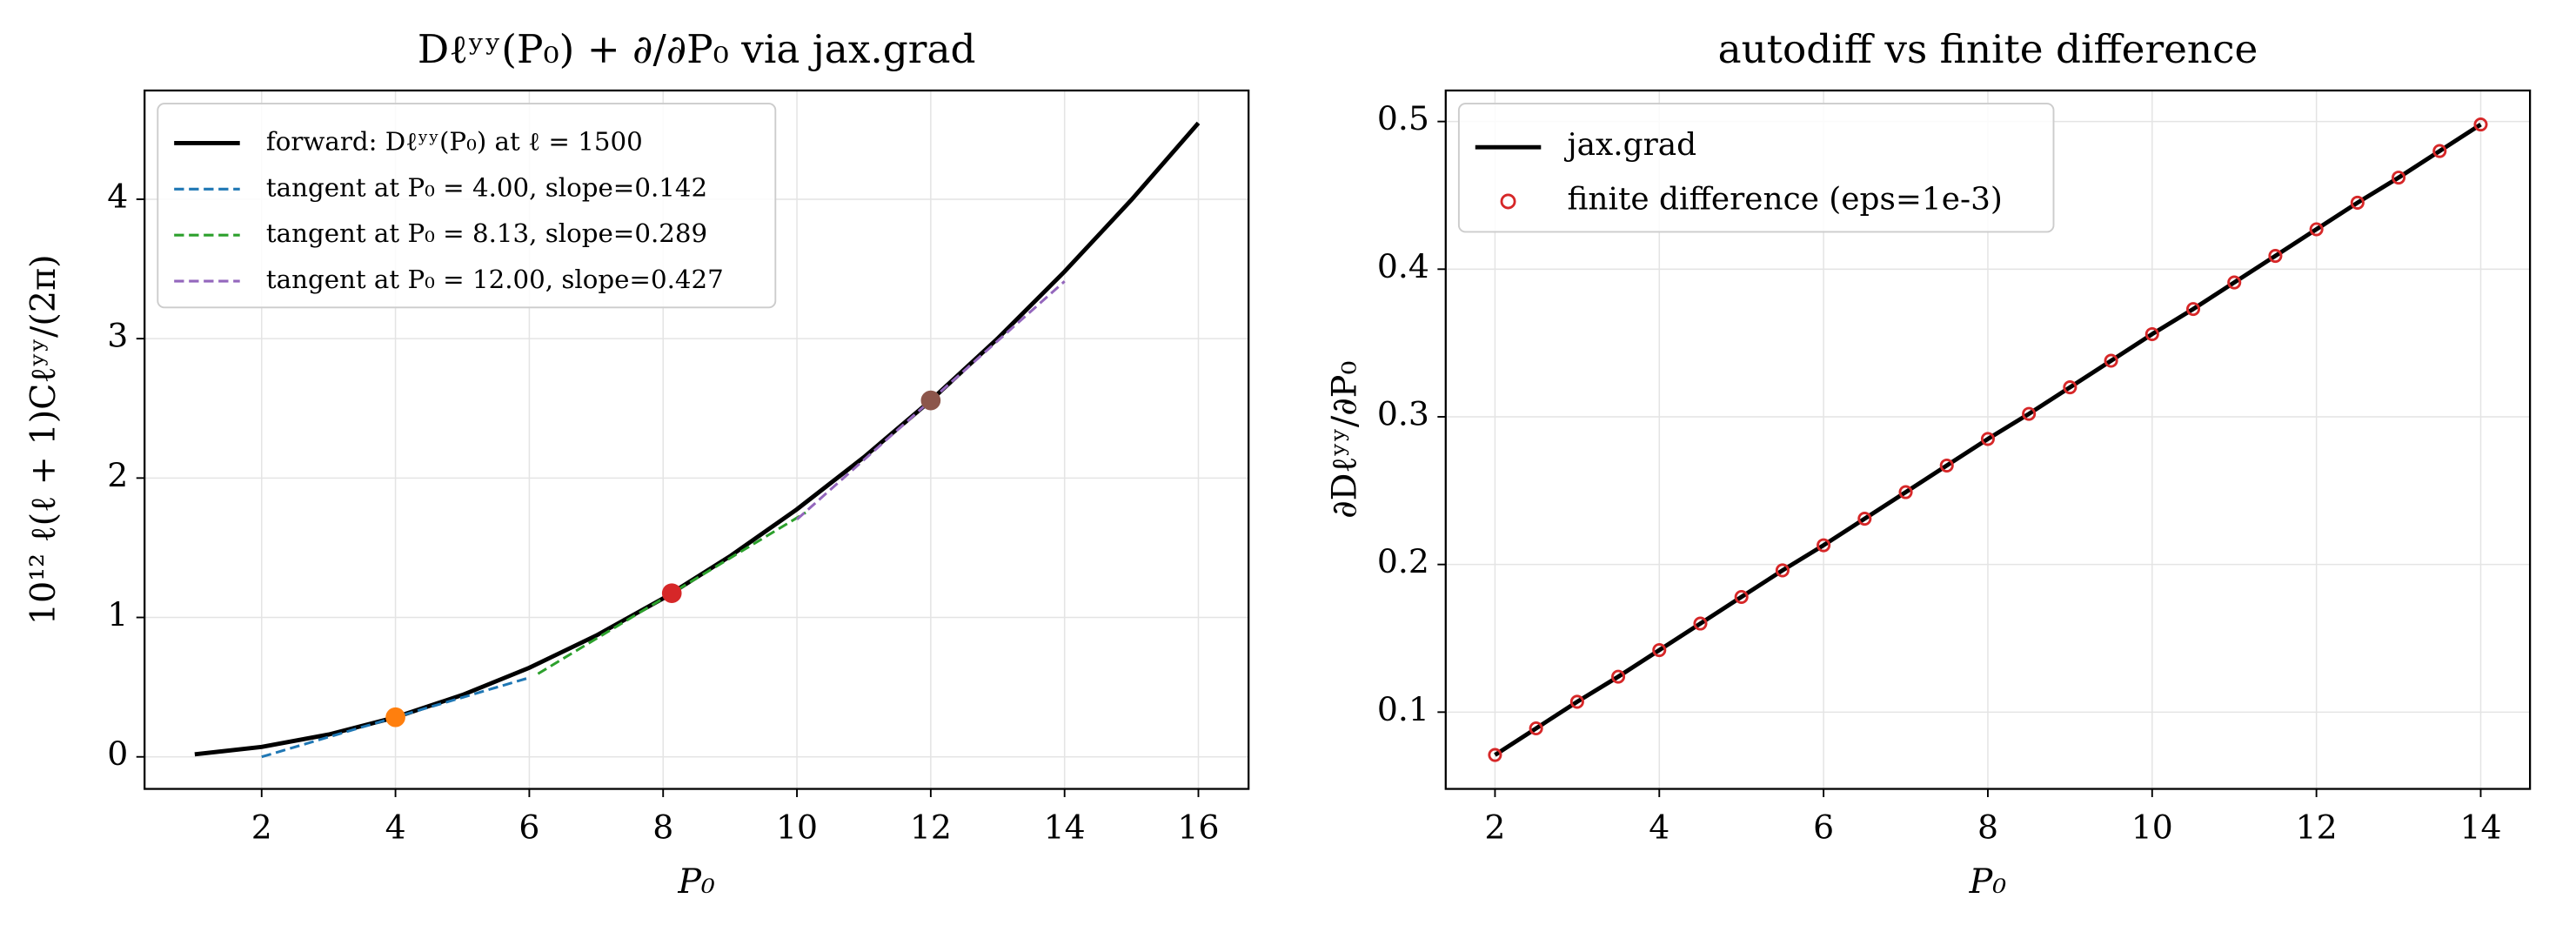  I want to click on y-tick-label: 0.4, so click(1403, 266).